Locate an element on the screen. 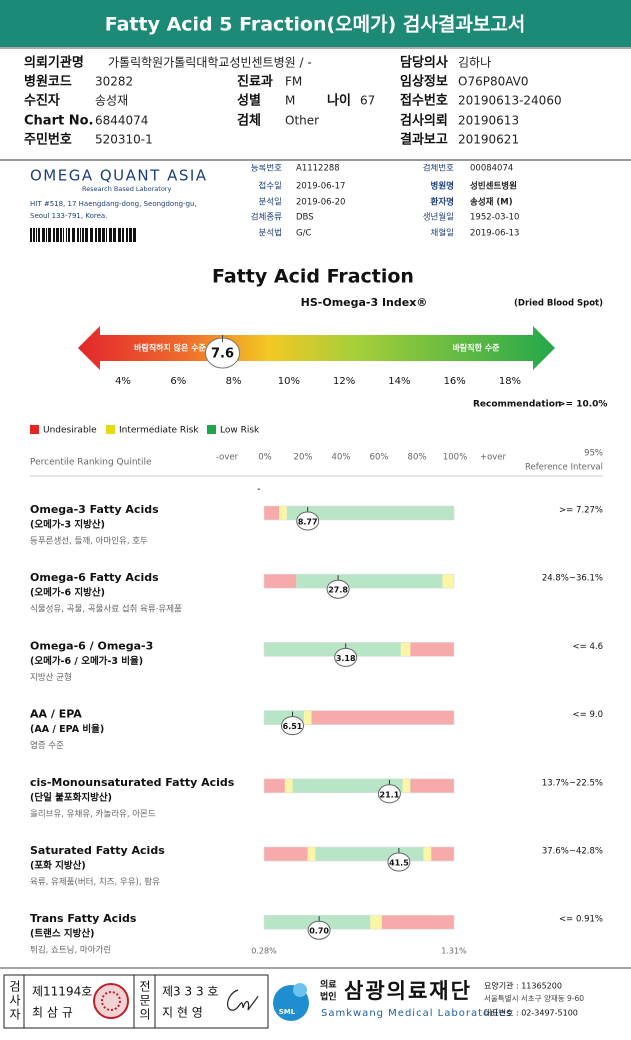  header-title: Fatty Acid 5 Fraction(오메가) 검사결과보고서 is located at coordinates (315, 25).